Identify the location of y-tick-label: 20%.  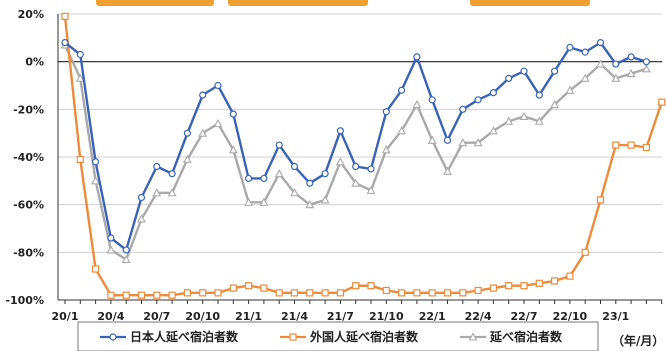
(31, 14).